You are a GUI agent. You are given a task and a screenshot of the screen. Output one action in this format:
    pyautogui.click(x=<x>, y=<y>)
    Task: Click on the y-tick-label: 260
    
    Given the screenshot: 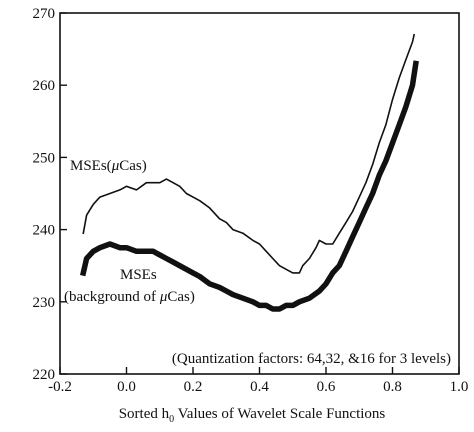 What is the action you would take?
    pyautogui.click(x=44, y=86)
    